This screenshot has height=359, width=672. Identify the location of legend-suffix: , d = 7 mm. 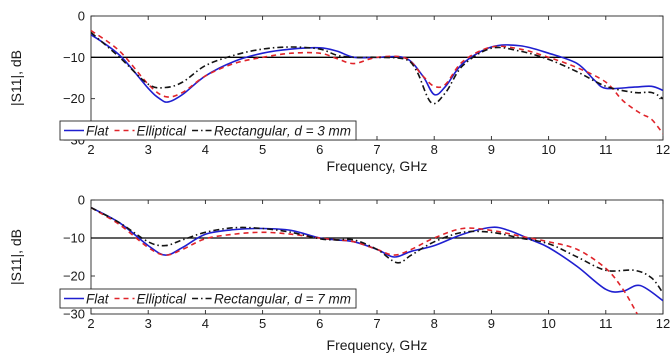
(319, 299).